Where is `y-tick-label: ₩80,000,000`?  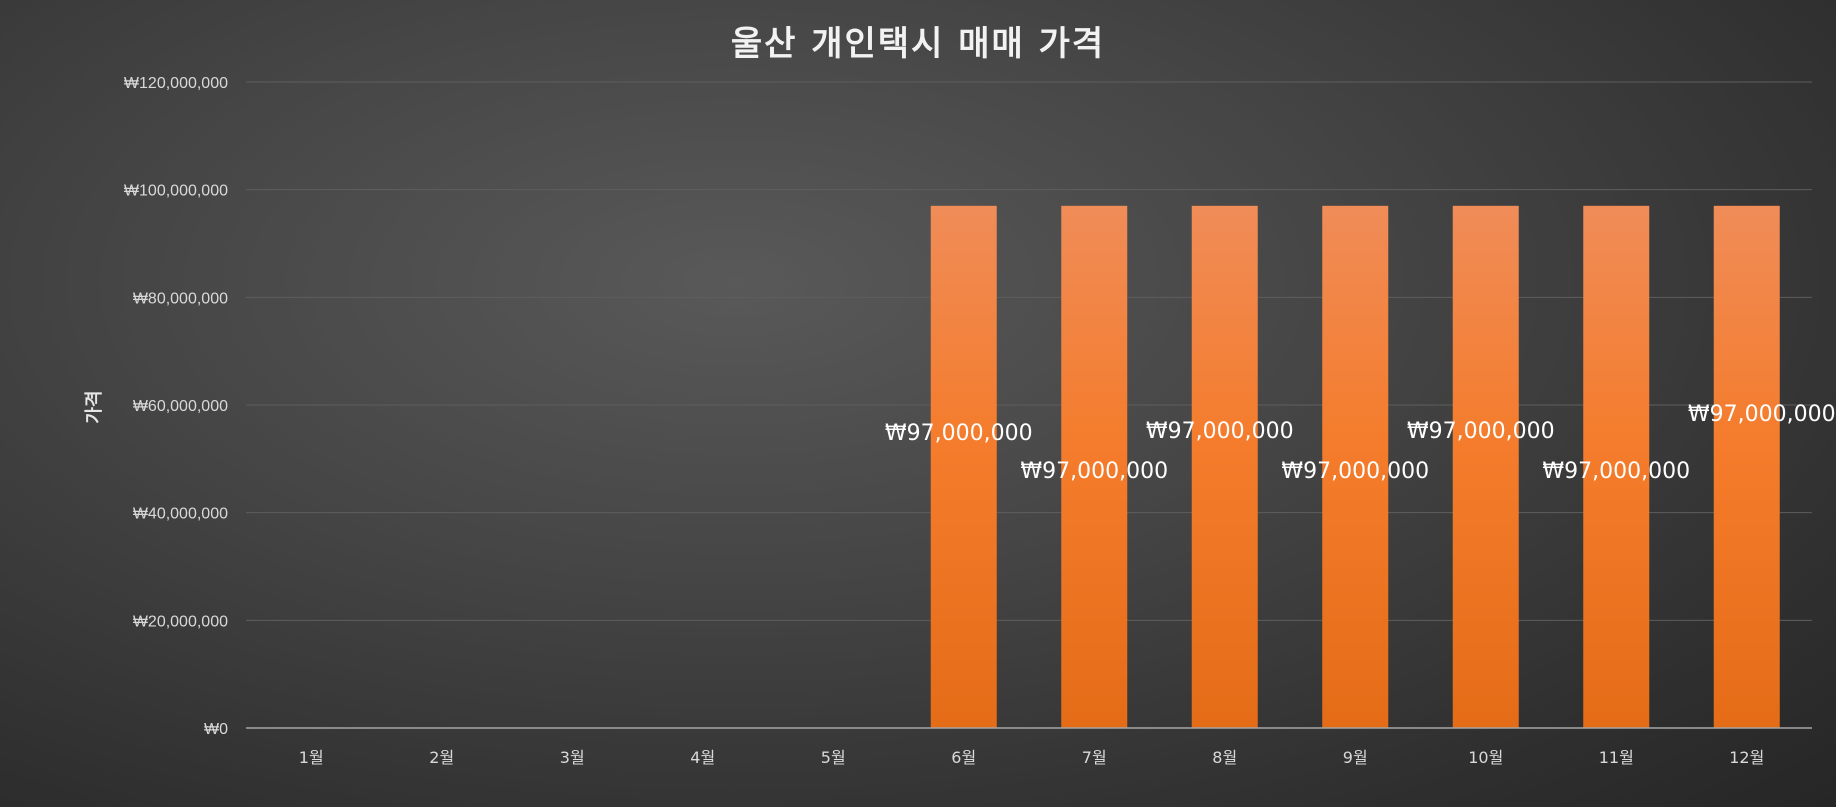 y-tick-label: ₩80,000,000 is located at coordinates (180, 298).